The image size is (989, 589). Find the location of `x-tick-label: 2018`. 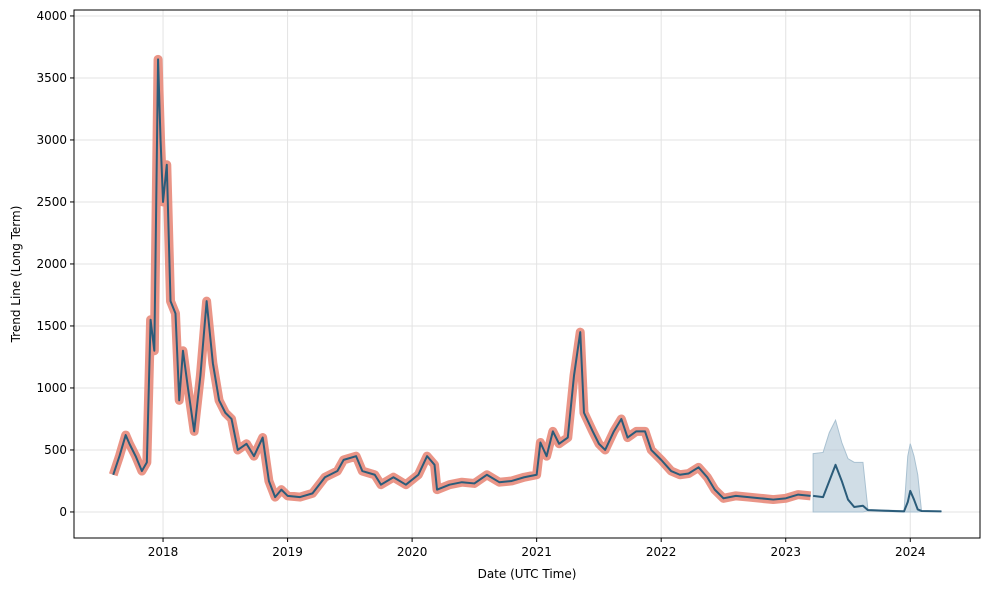

x-tick-label: 2018 is located at coordinates (163, 552).